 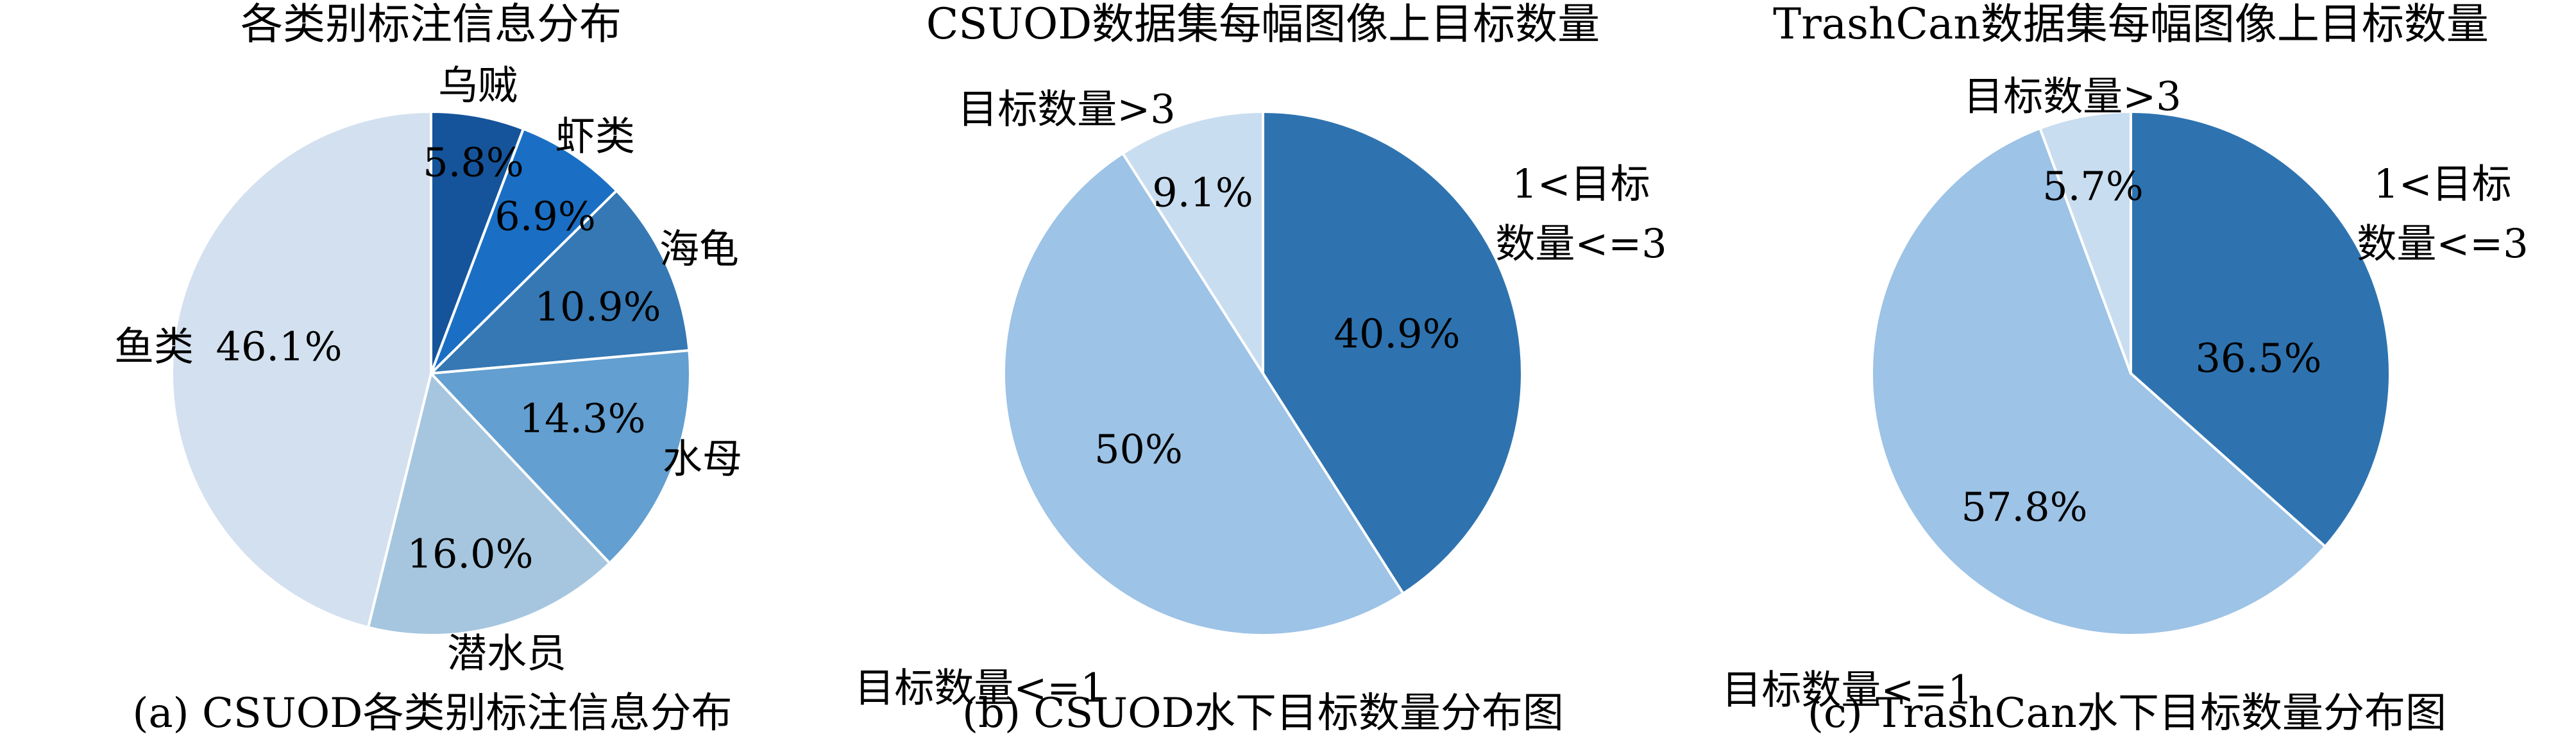 What do you see at coordinates (1580, 213) in the screenshot?
I see `chart-b-slice-label-1to3: 1<目标 数量<=3` at bounding box center [1580, 213].